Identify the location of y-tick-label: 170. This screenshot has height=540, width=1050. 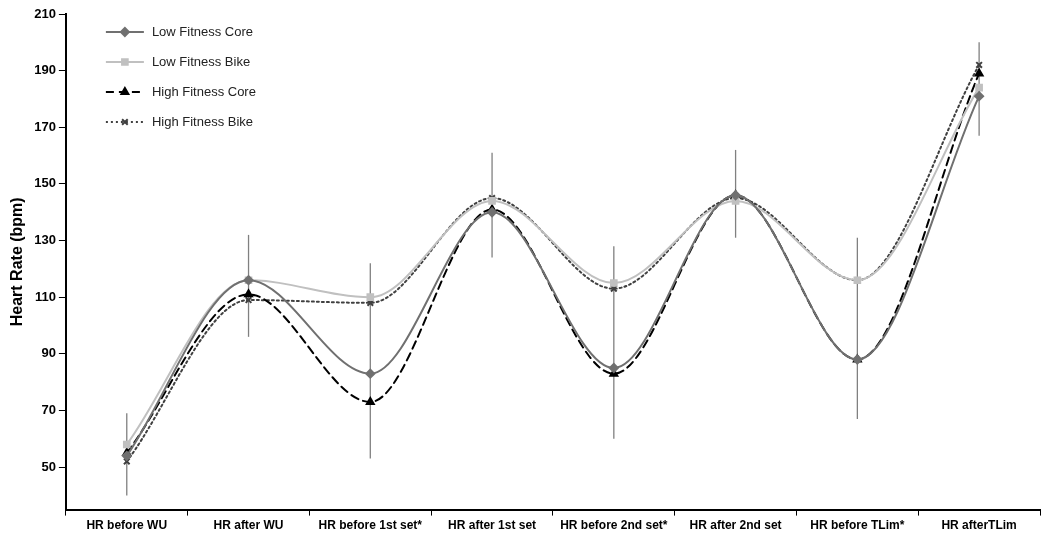
(45, 126).